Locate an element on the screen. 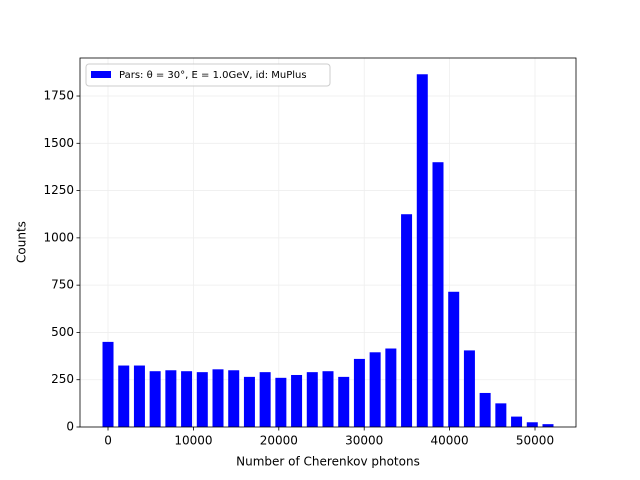 The width and height of the screenshot is (640, 480). y-tick-label: 1250 is located at coordinates (58, 190).